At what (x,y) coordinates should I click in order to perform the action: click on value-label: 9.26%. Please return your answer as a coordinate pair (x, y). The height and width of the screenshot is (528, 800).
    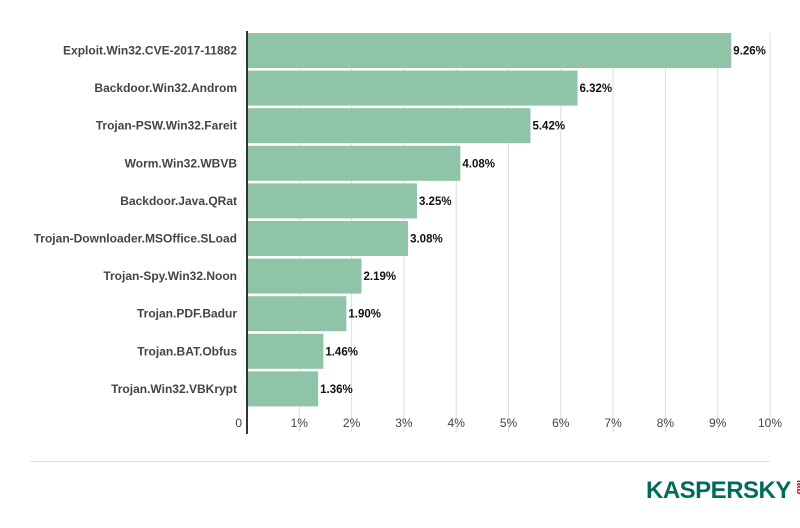
    Looking at the image, I should click on (749, 52).